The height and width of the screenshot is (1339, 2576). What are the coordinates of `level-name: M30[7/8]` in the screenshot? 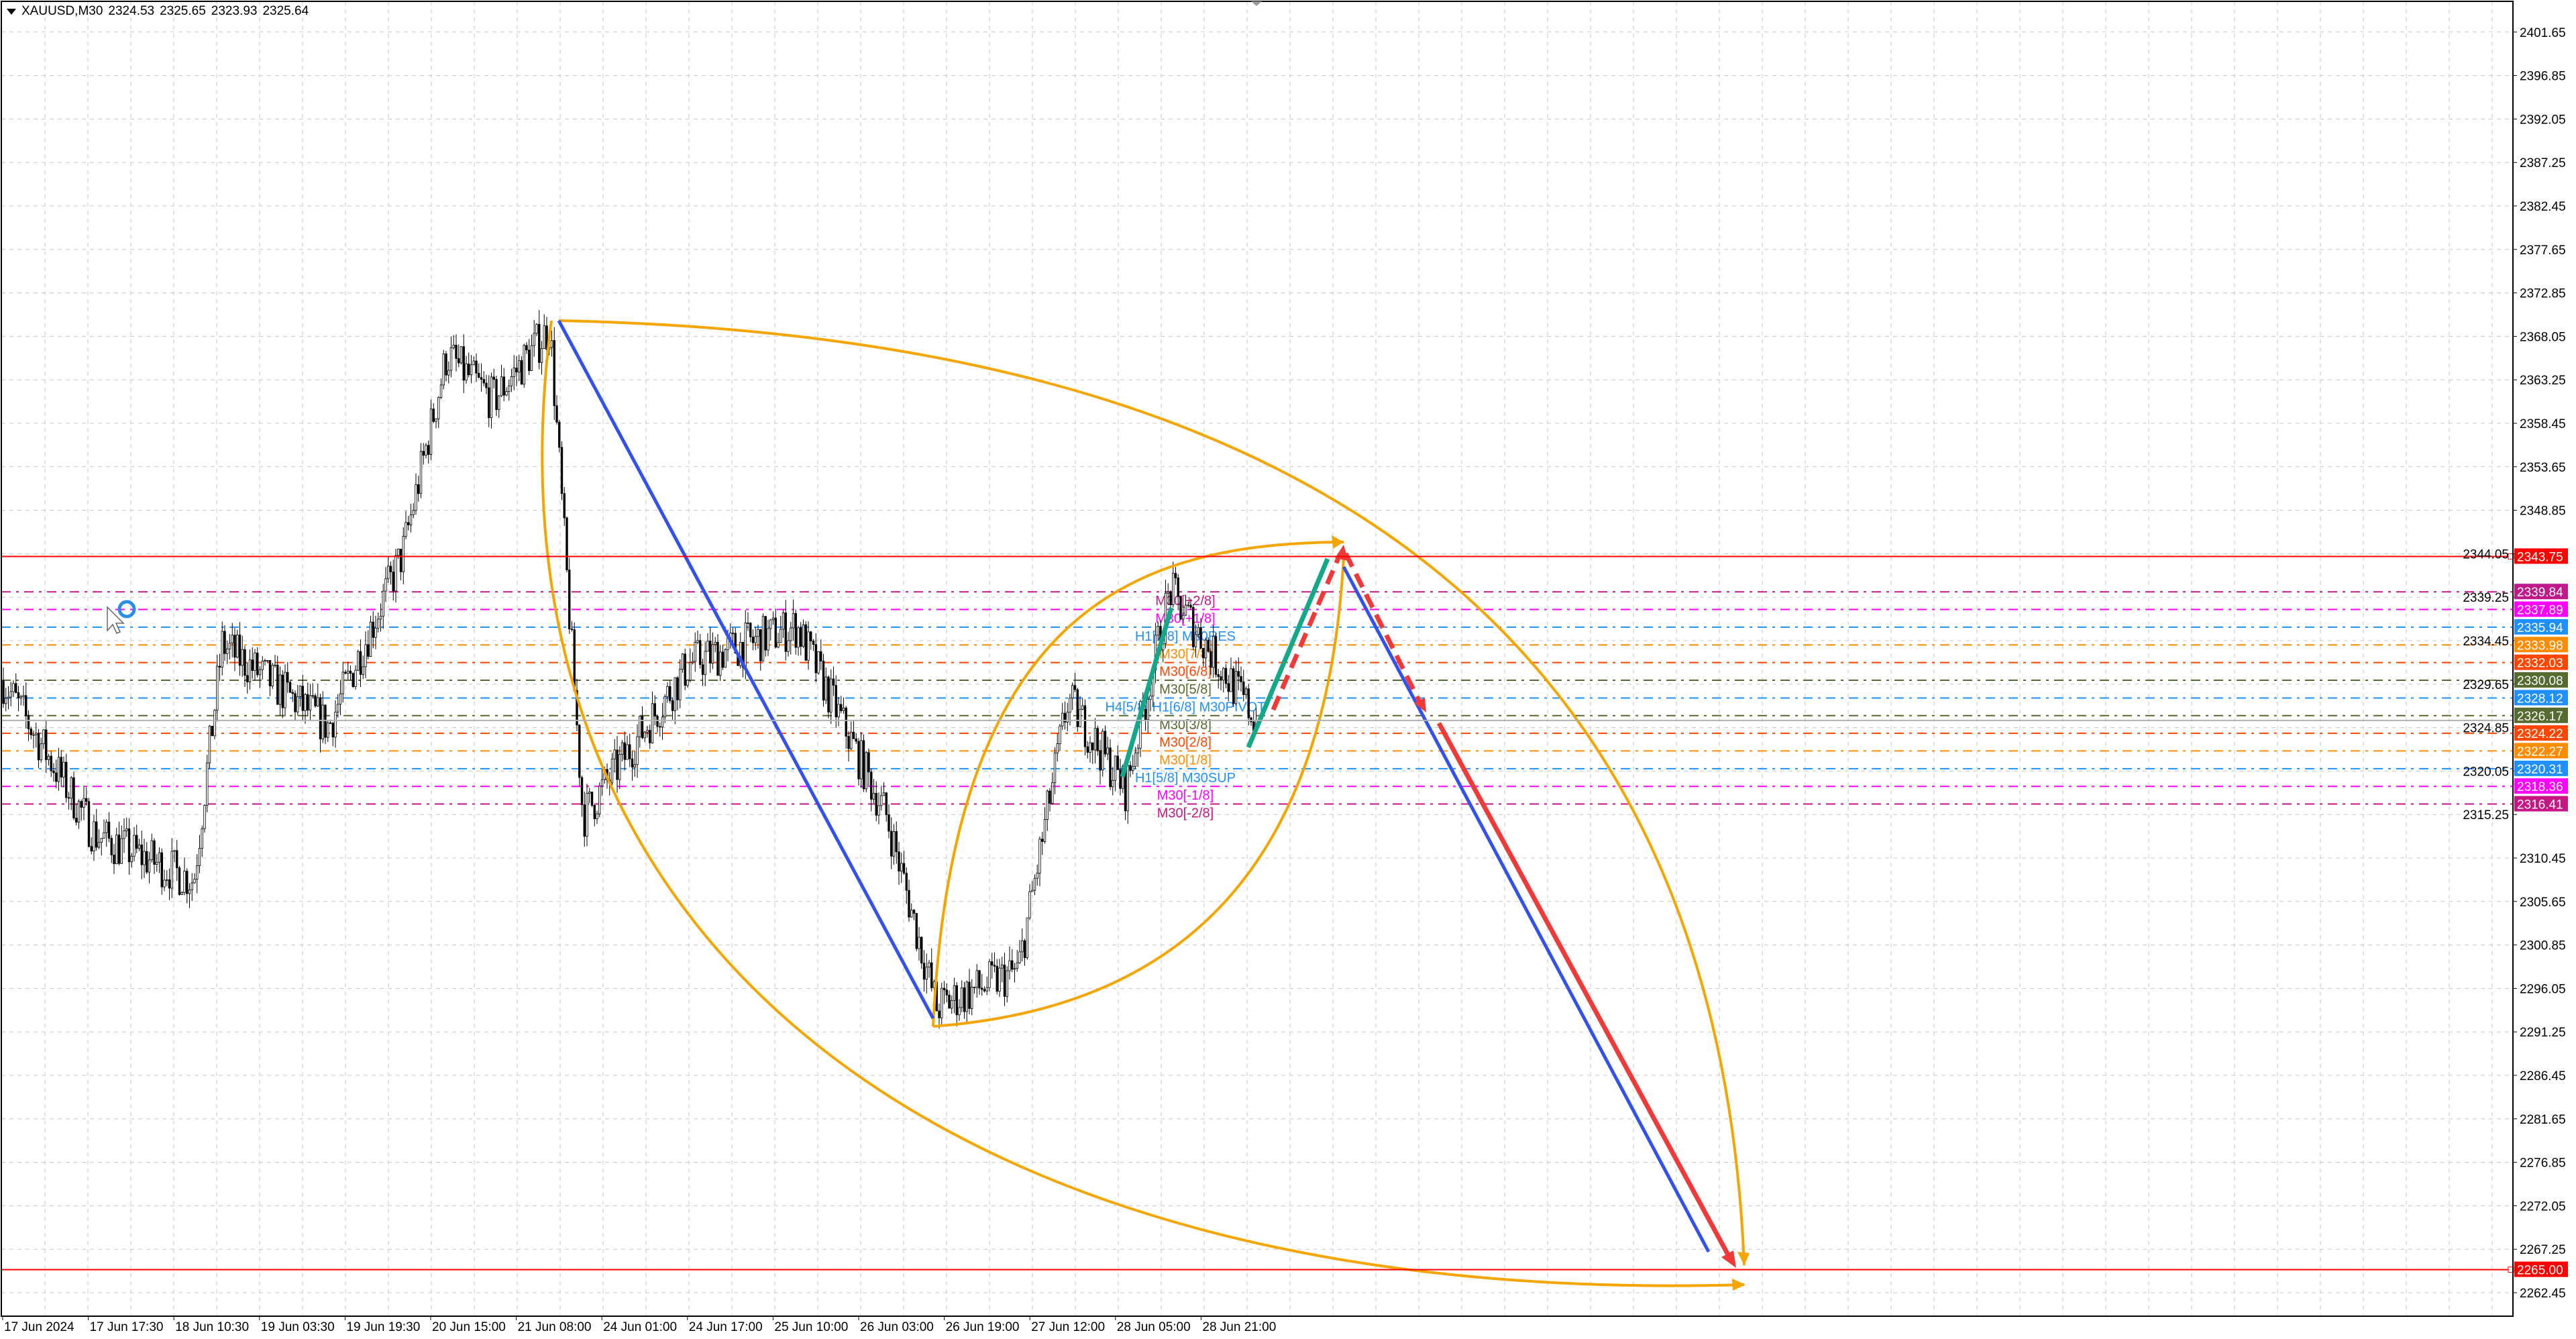 It's located at (1185, 654).